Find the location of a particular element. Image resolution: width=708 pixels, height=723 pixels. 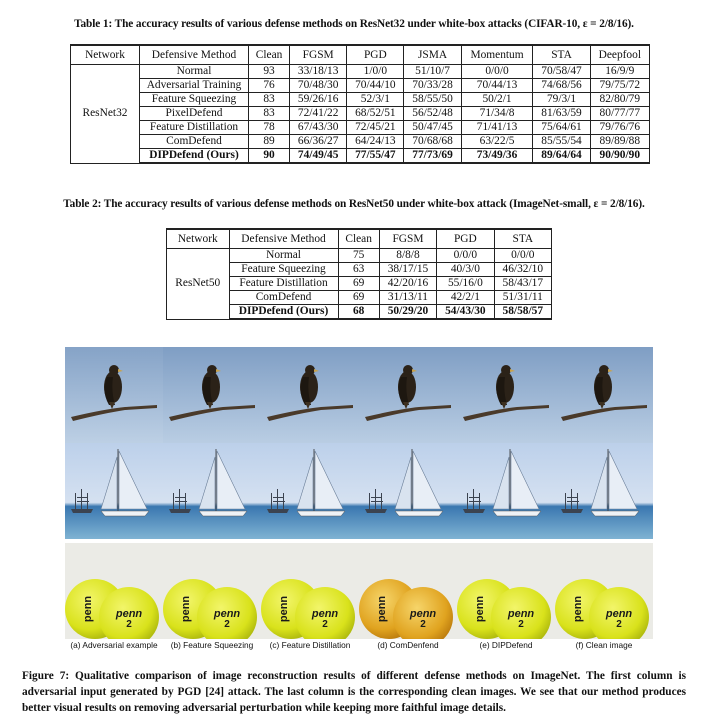

t1-h-deepfool: Deepfool is located at coordinates (620, 54).